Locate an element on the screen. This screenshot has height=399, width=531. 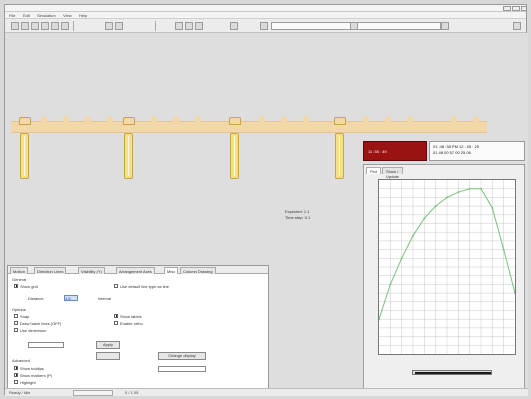
change-display-button: Change display is located at coordinates (182, 356).